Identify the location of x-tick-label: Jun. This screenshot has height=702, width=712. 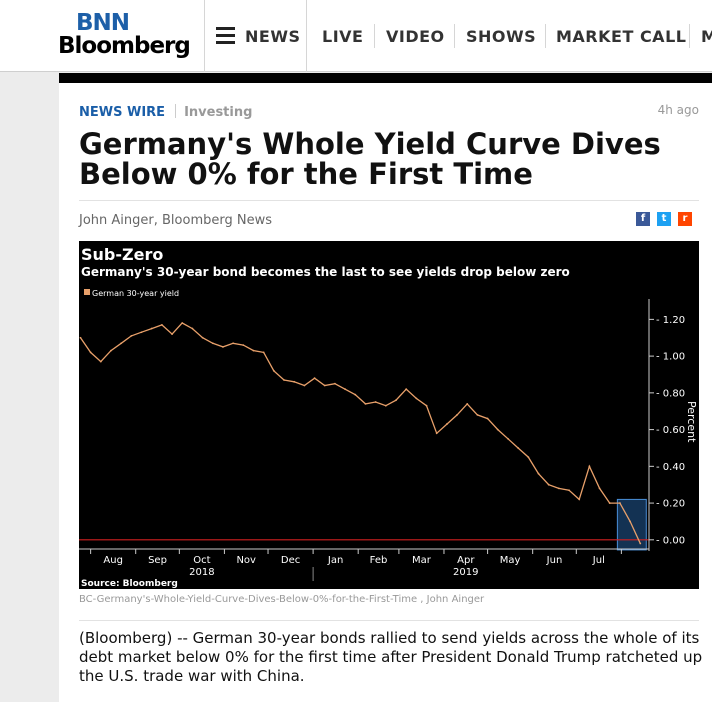
(554, 560).